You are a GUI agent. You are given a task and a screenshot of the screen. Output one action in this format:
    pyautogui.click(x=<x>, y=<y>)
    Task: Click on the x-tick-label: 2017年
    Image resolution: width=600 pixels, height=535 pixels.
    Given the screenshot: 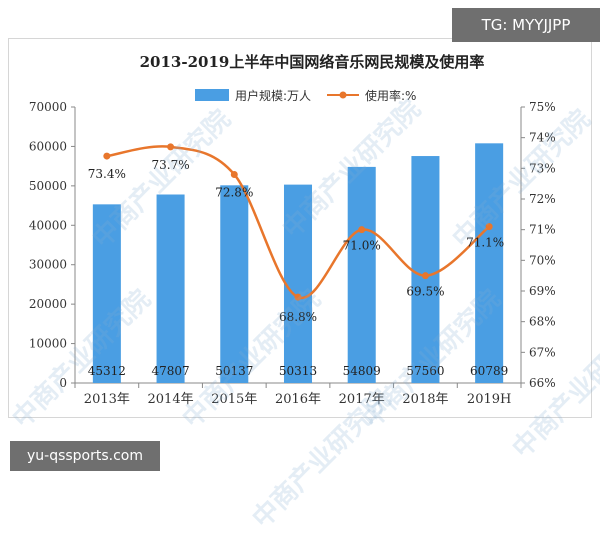 What is the action you would take?
    pyautogui.click(x=362, y=399)
    